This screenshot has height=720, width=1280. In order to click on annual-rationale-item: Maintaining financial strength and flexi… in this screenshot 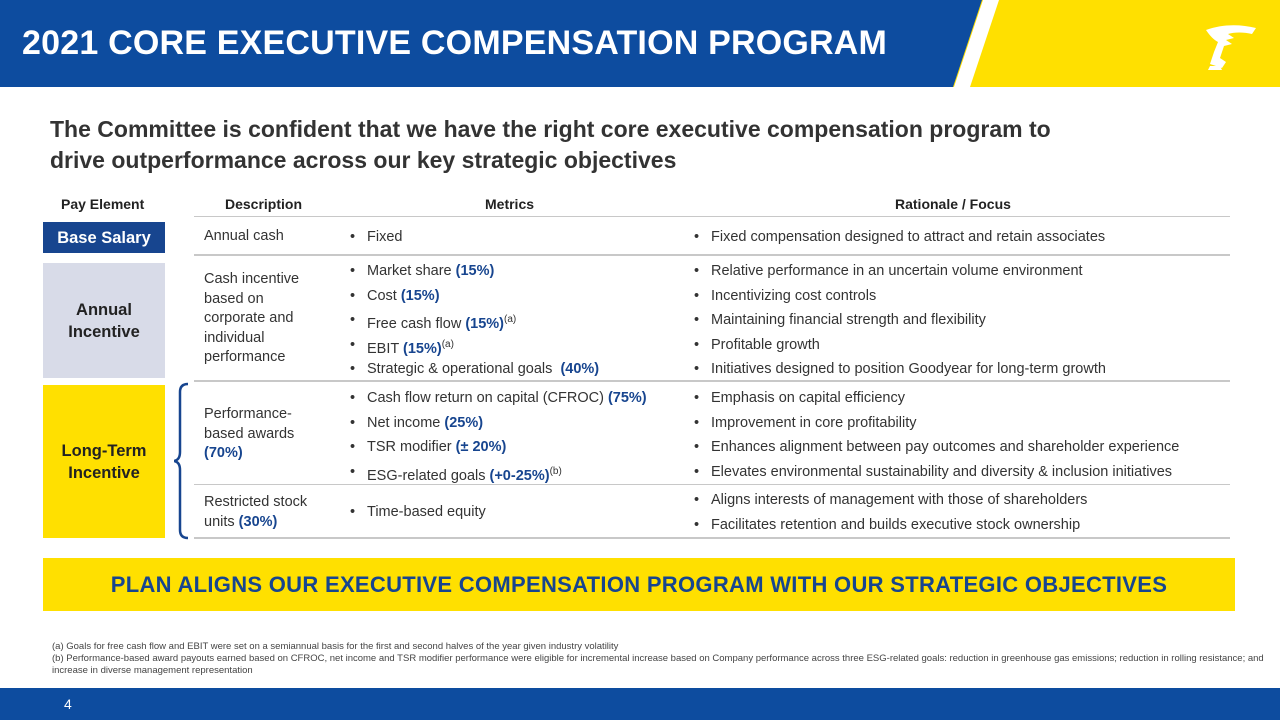, I will do `click(840, 320)`.